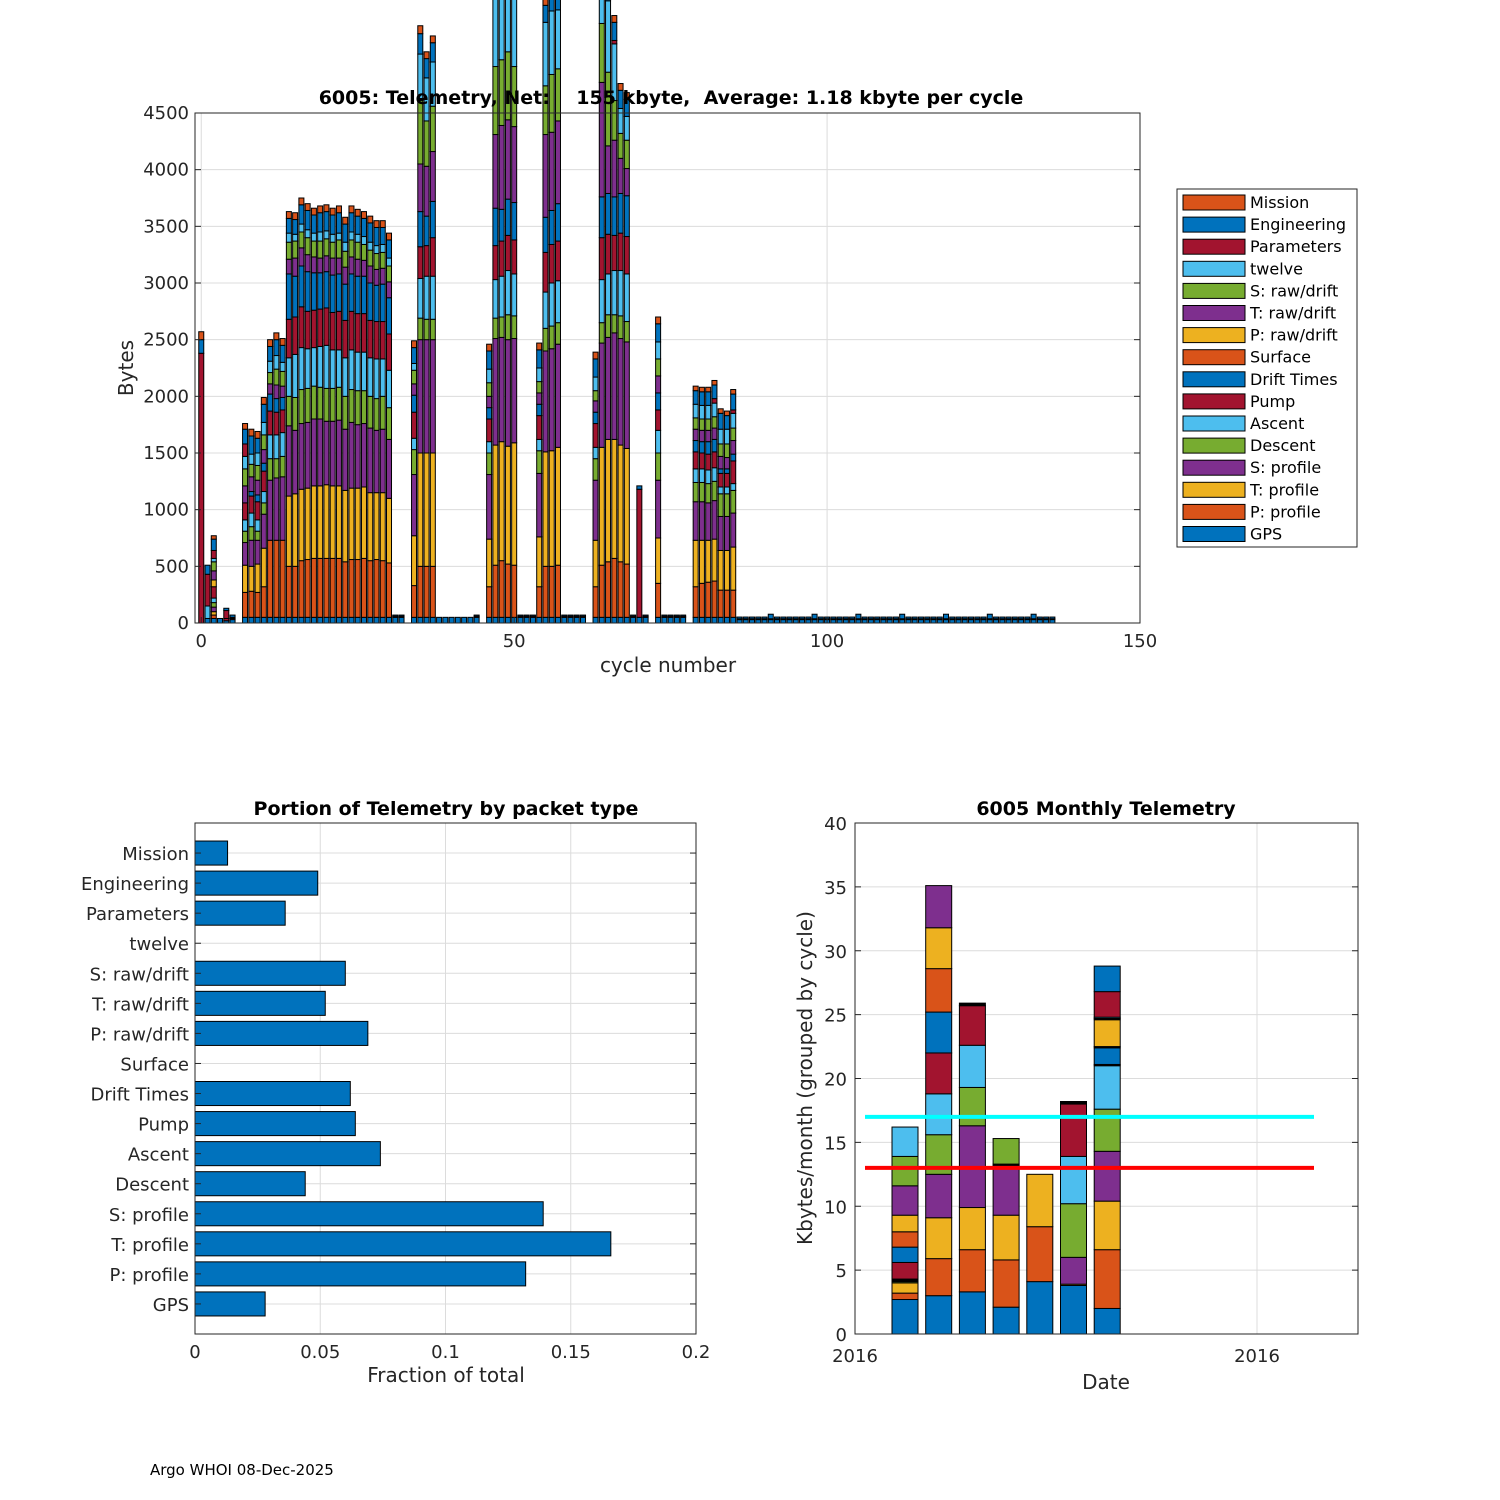  What do you see at coordinates (139, 1034) in the screenshot?
I see `y-tick-label: P: raw/drift` at bounding box center [139, 1034].